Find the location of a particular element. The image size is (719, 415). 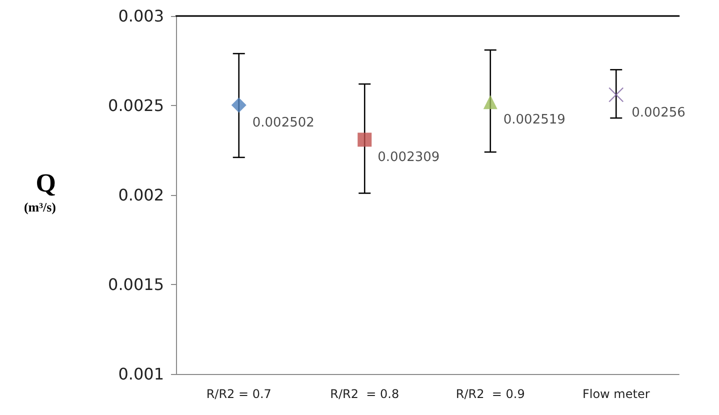

data-label: 0.002309 is located at coordinates (409, 158).